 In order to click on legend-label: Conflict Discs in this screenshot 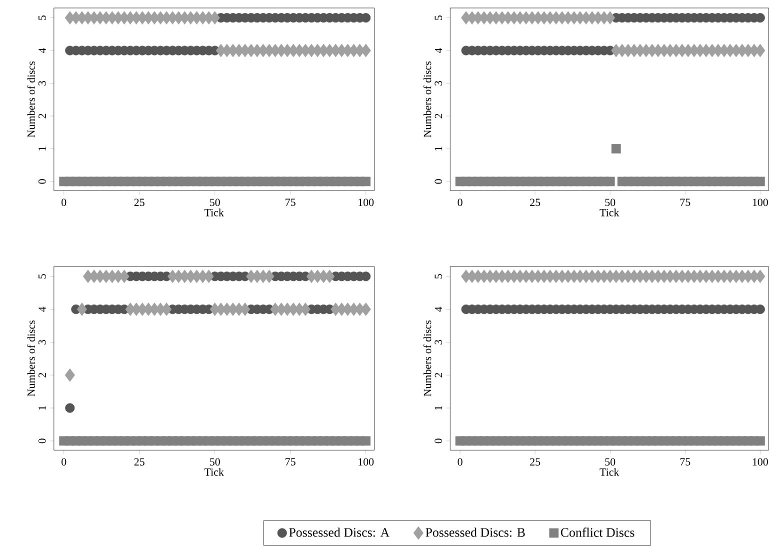, I will do `click(597, 532)`.